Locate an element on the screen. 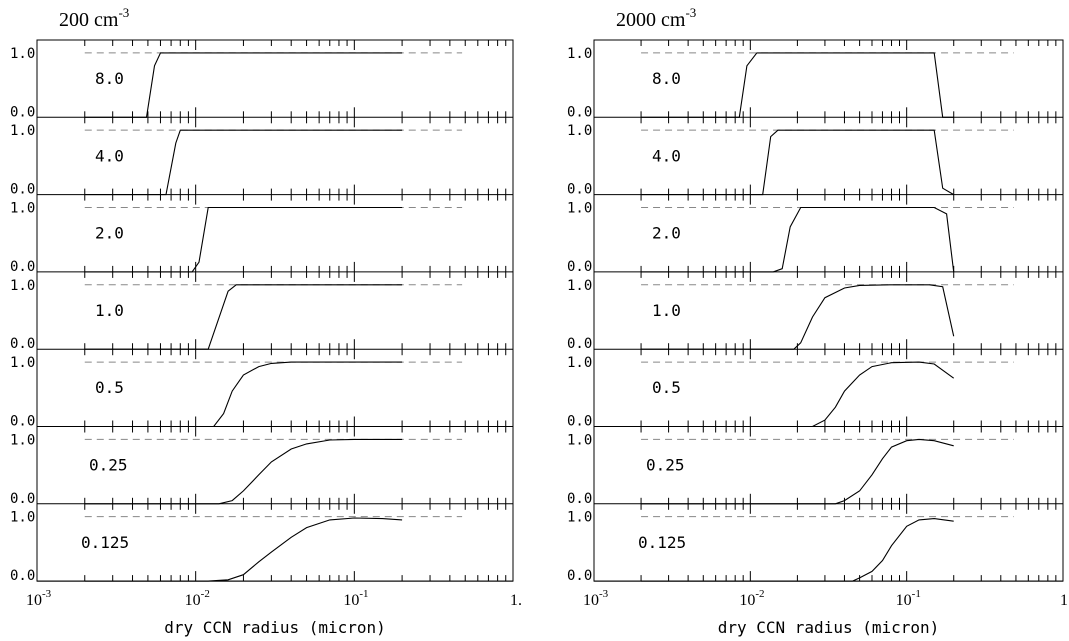 Image resolution: width=1069 pixels, height=641 pixels. chart-title: 200 cm-3 is located at coordinates (94, 18).